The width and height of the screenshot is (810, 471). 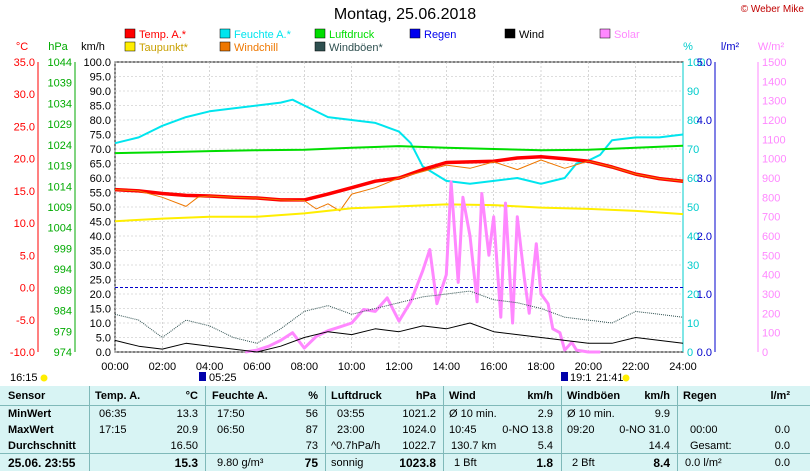 What do you see at coordinates (693, 295) in the screenshot?
I see `humidity-tick-label: 20` at bounding box center [693, 295].